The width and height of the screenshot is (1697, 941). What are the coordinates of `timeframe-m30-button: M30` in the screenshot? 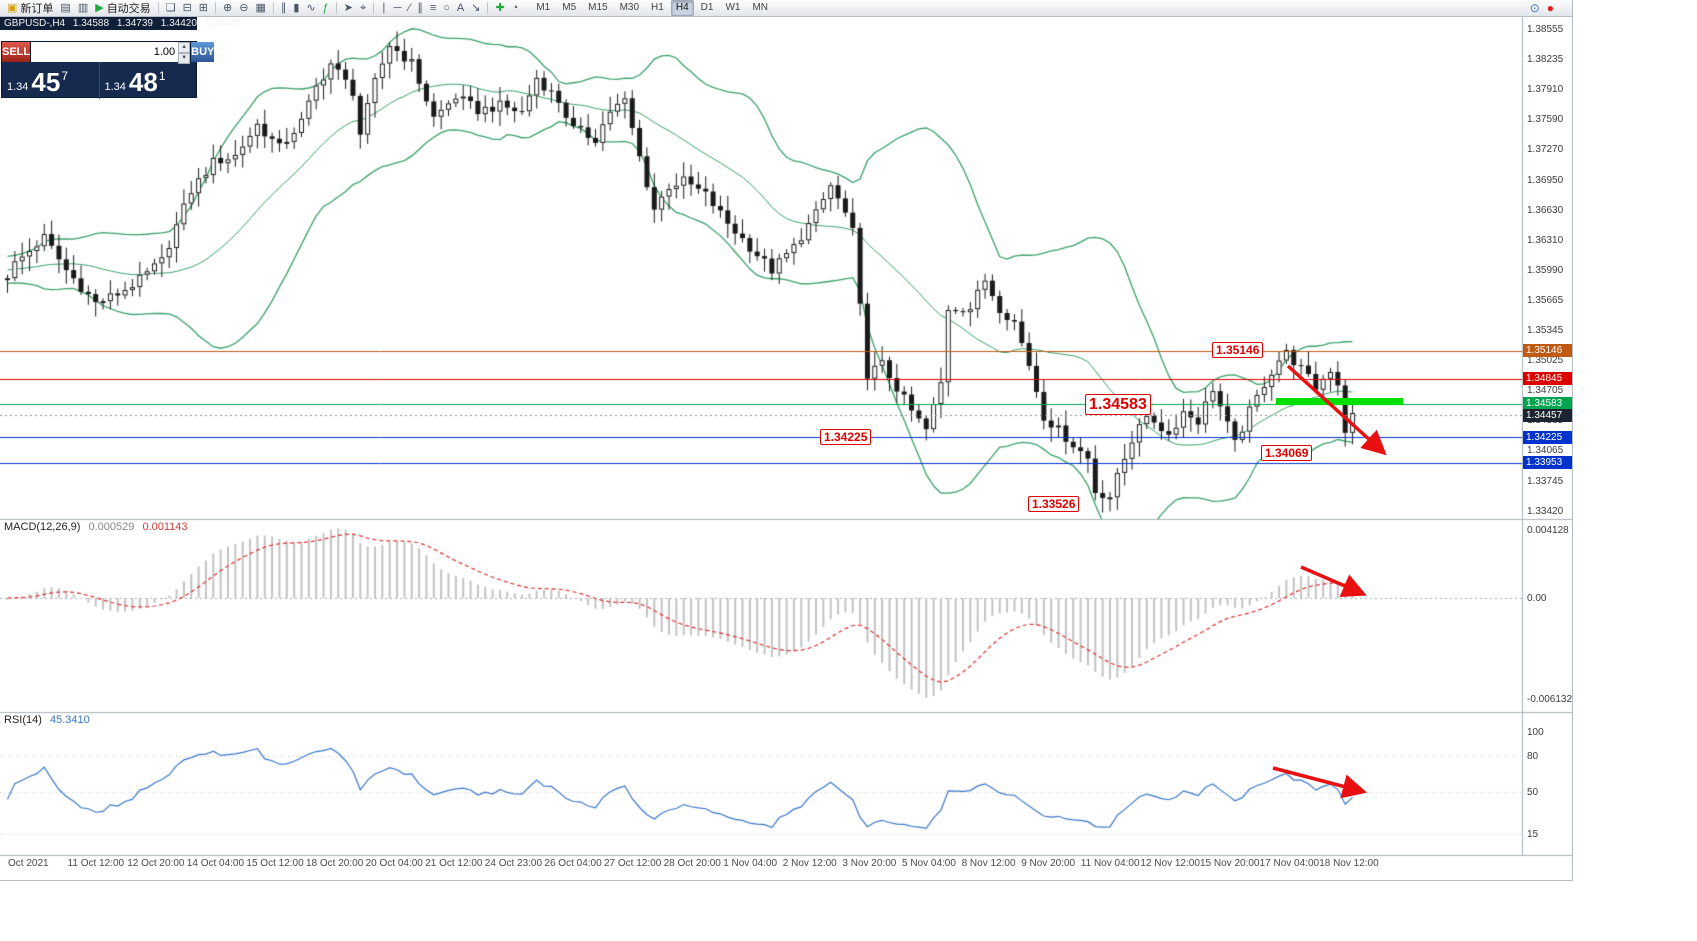 It's located at (629, 7).